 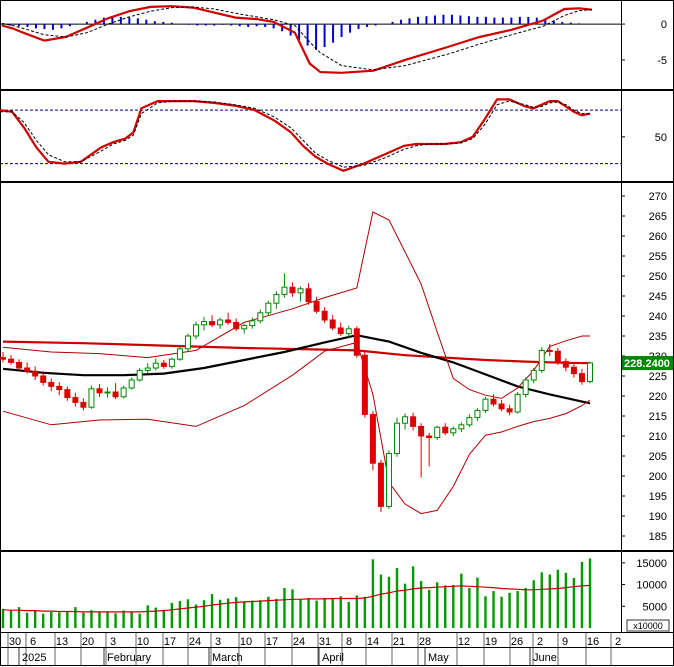 What do you see at coordinates (658, 257) in the screenshot?
I see `price-ytick-label: 255` at bounding box center [658, 257].